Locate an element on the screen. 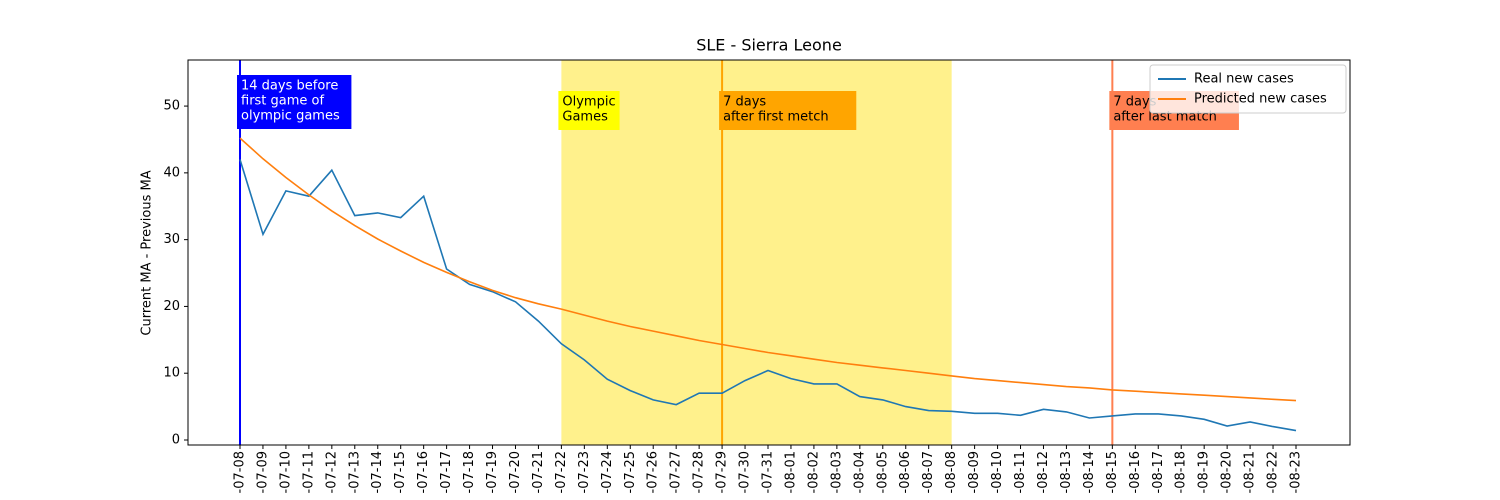 Image resolution: width=1500 pixels, height=500 pixels. x-tick-label: -08-17 is located at coordinates (1158, 472).